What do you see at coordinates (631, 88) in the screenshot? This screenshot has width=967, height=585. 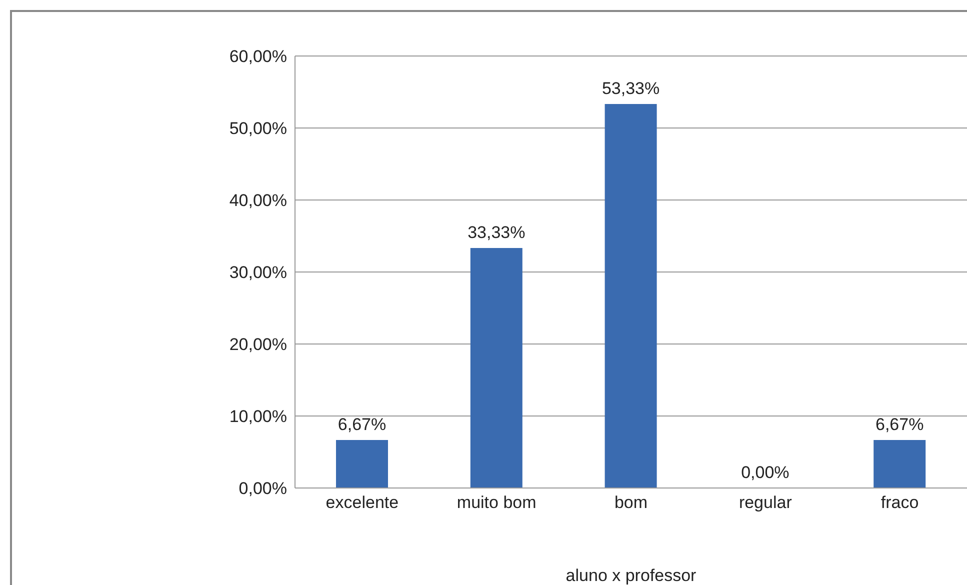 I see `data-label: 53,33%` at bounding box center [631, 88].